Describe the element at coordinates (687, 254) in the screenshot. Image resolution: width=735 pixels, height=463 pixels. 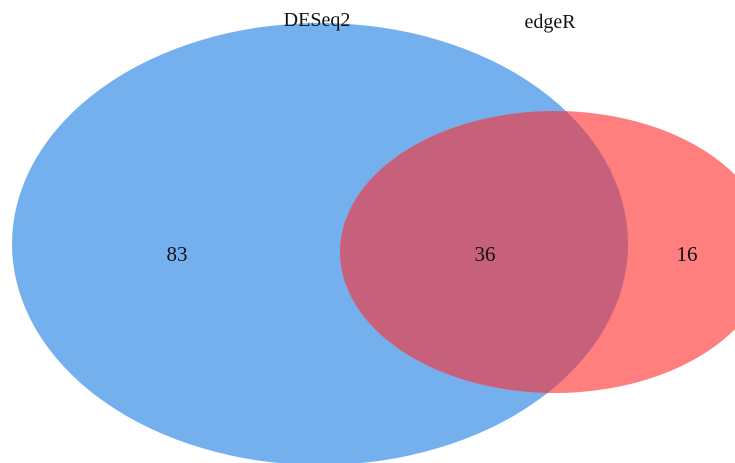
I see `edger-only-count: 16` at that location.